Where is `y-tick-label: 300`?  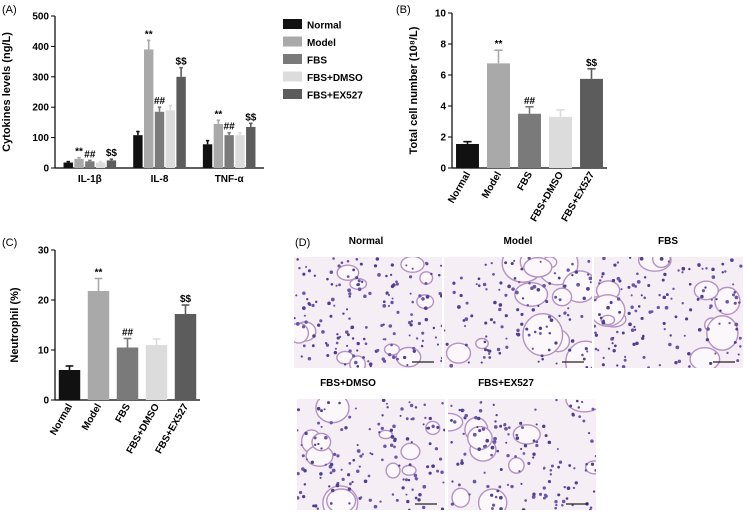 y-tick-label: 300 is located at coordinates (40, 77).